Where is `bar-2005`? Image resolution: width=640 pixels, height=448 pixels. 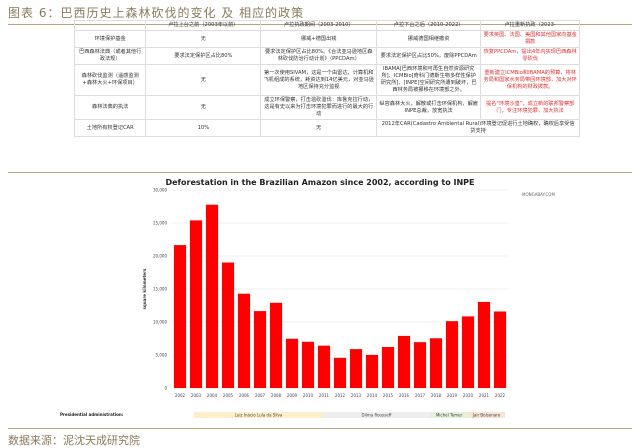
bar-2005 is located at coordinates (228, 325).